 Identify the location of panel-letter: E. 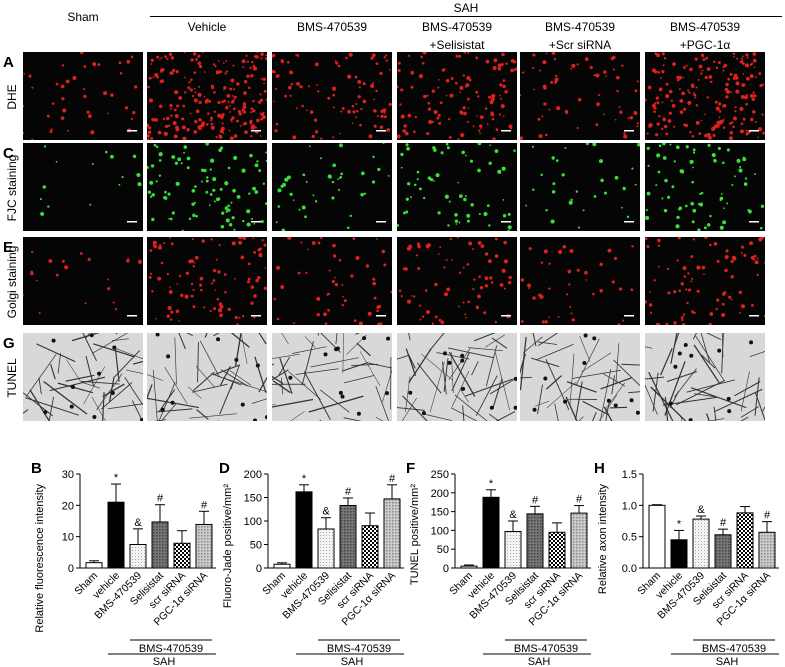
(8, 247).